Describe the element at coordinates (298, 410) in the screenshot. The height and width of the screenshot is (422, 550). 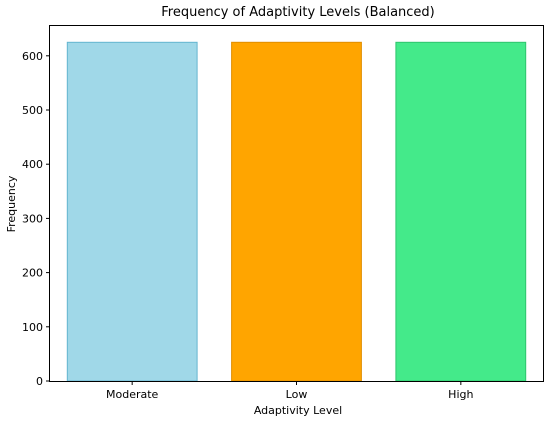
I see `x-axis-label: Adaptivity Level` at that location.